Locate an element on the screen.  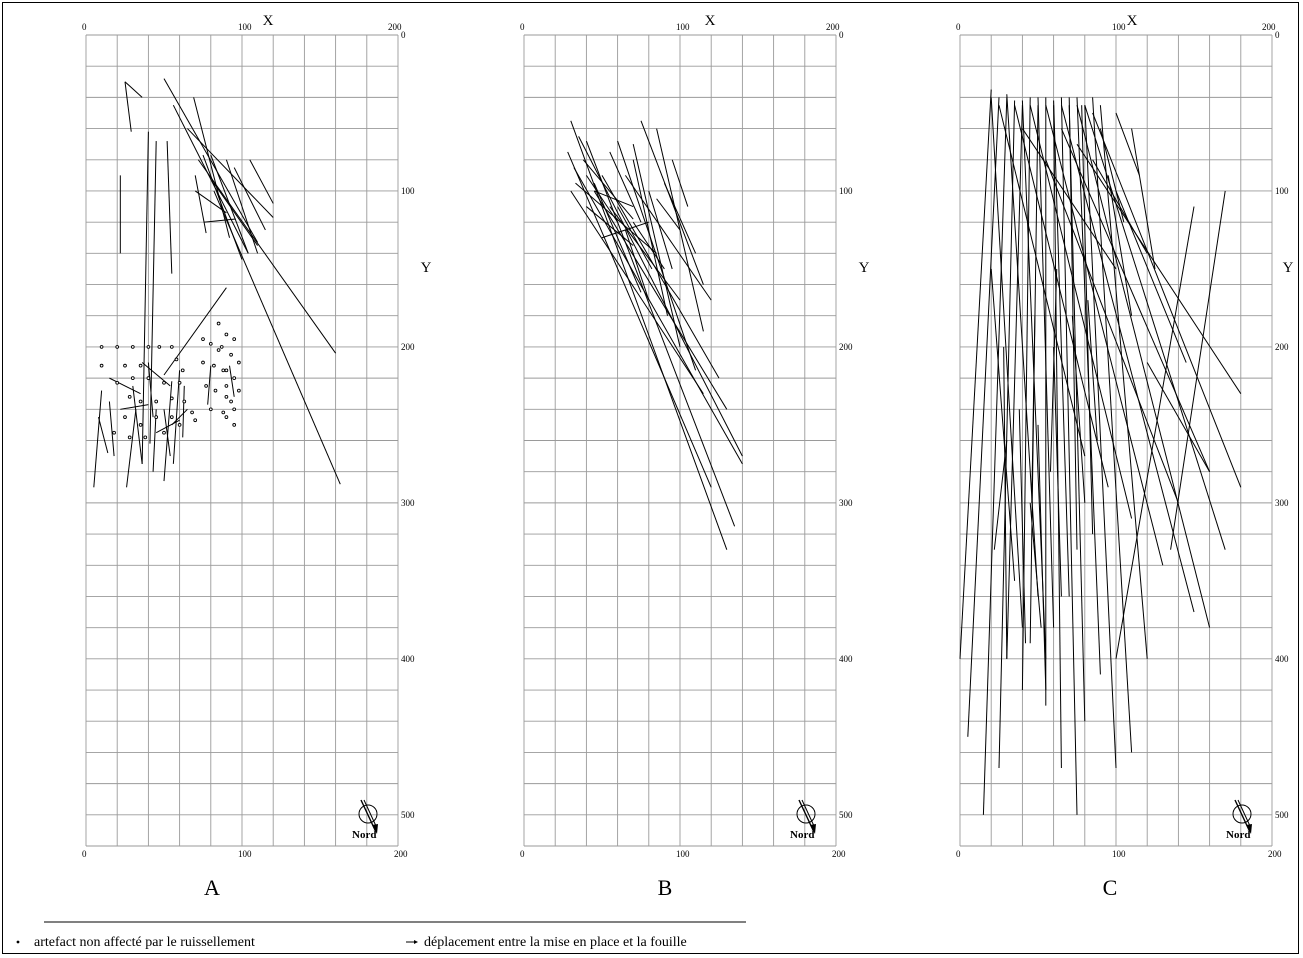
panel-label-b: B is located at coordinates (665, 887).